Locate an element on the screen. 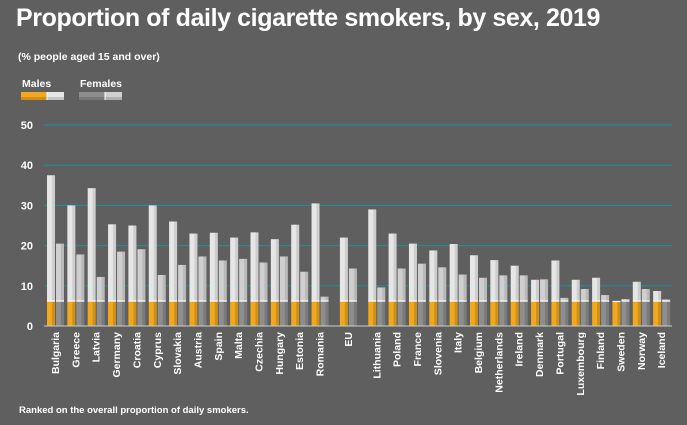  bar-females-finland is located at coordinates (605, 310).